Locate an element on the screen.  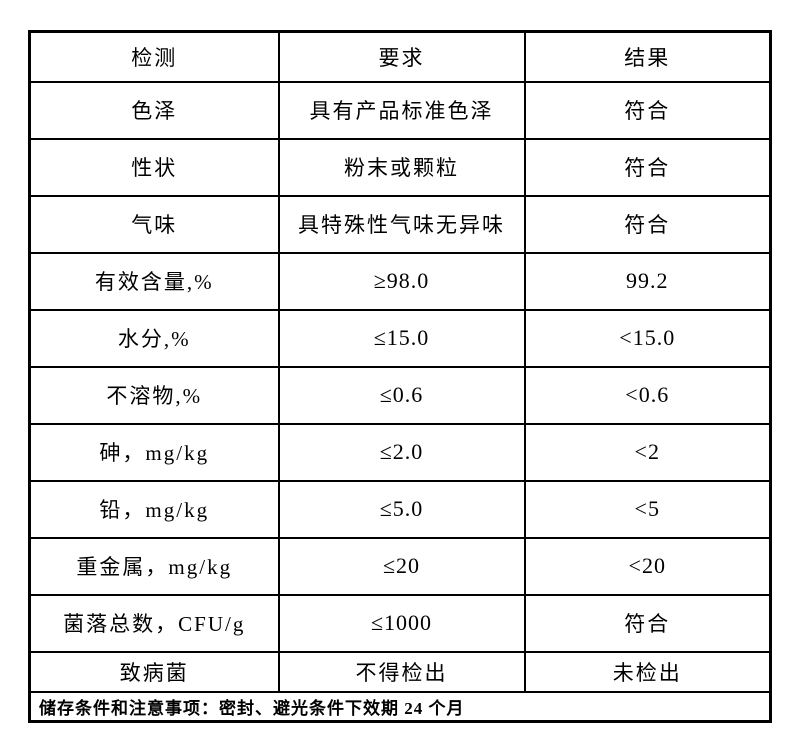
table-row: 水分,% ≤15.0 <15.0 is located at coordinates (400, 338).